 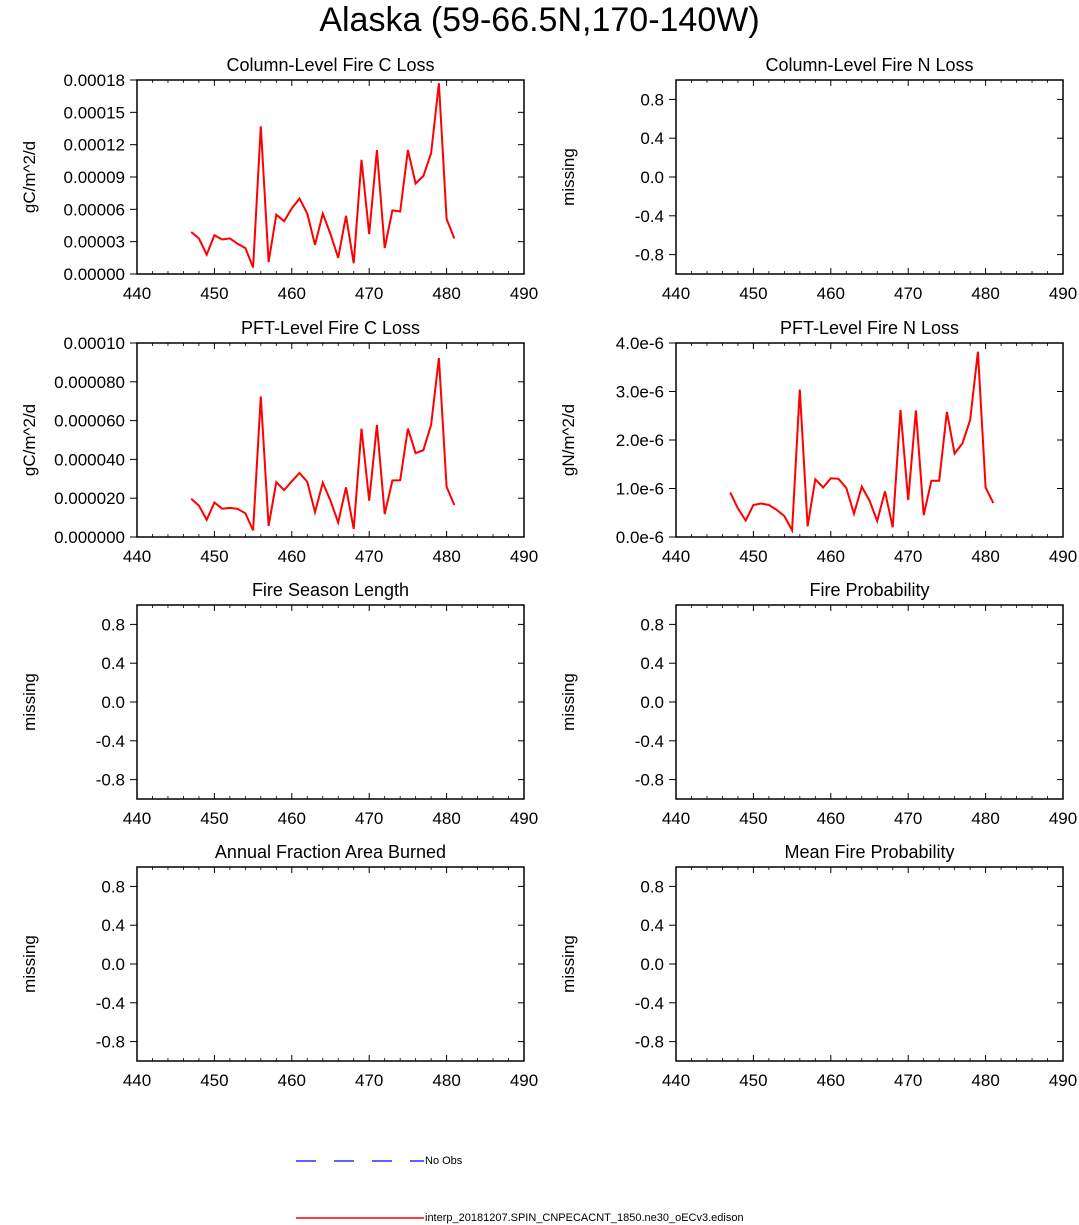 I want to click on y-tick-label: 0.000020, so click(x=89, y=498).